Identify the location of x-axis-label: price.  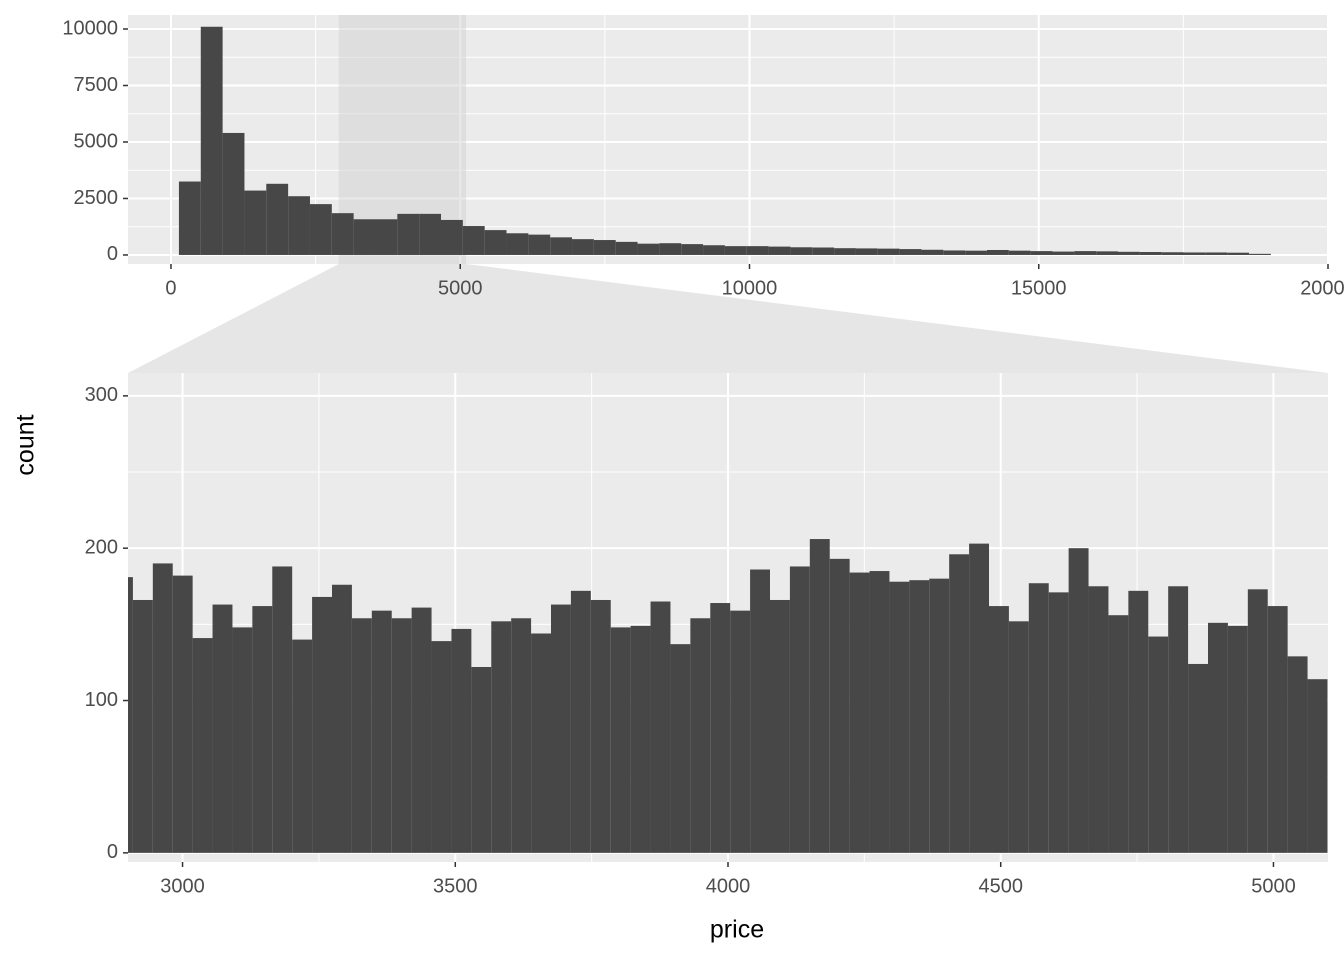
(737, 930).